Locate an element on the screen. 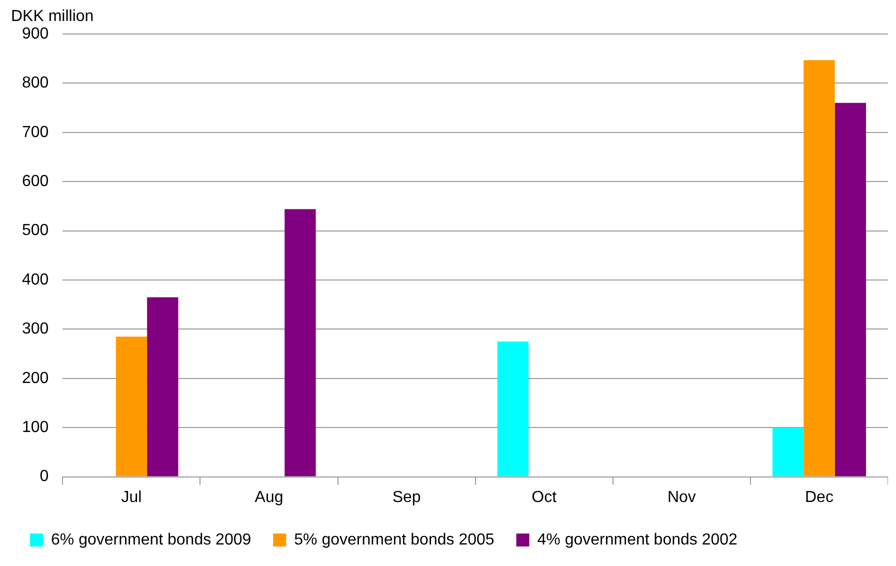 This screenshot has width=896, height=566. x-tick-label: Nov is located at coordinates (681, 497).